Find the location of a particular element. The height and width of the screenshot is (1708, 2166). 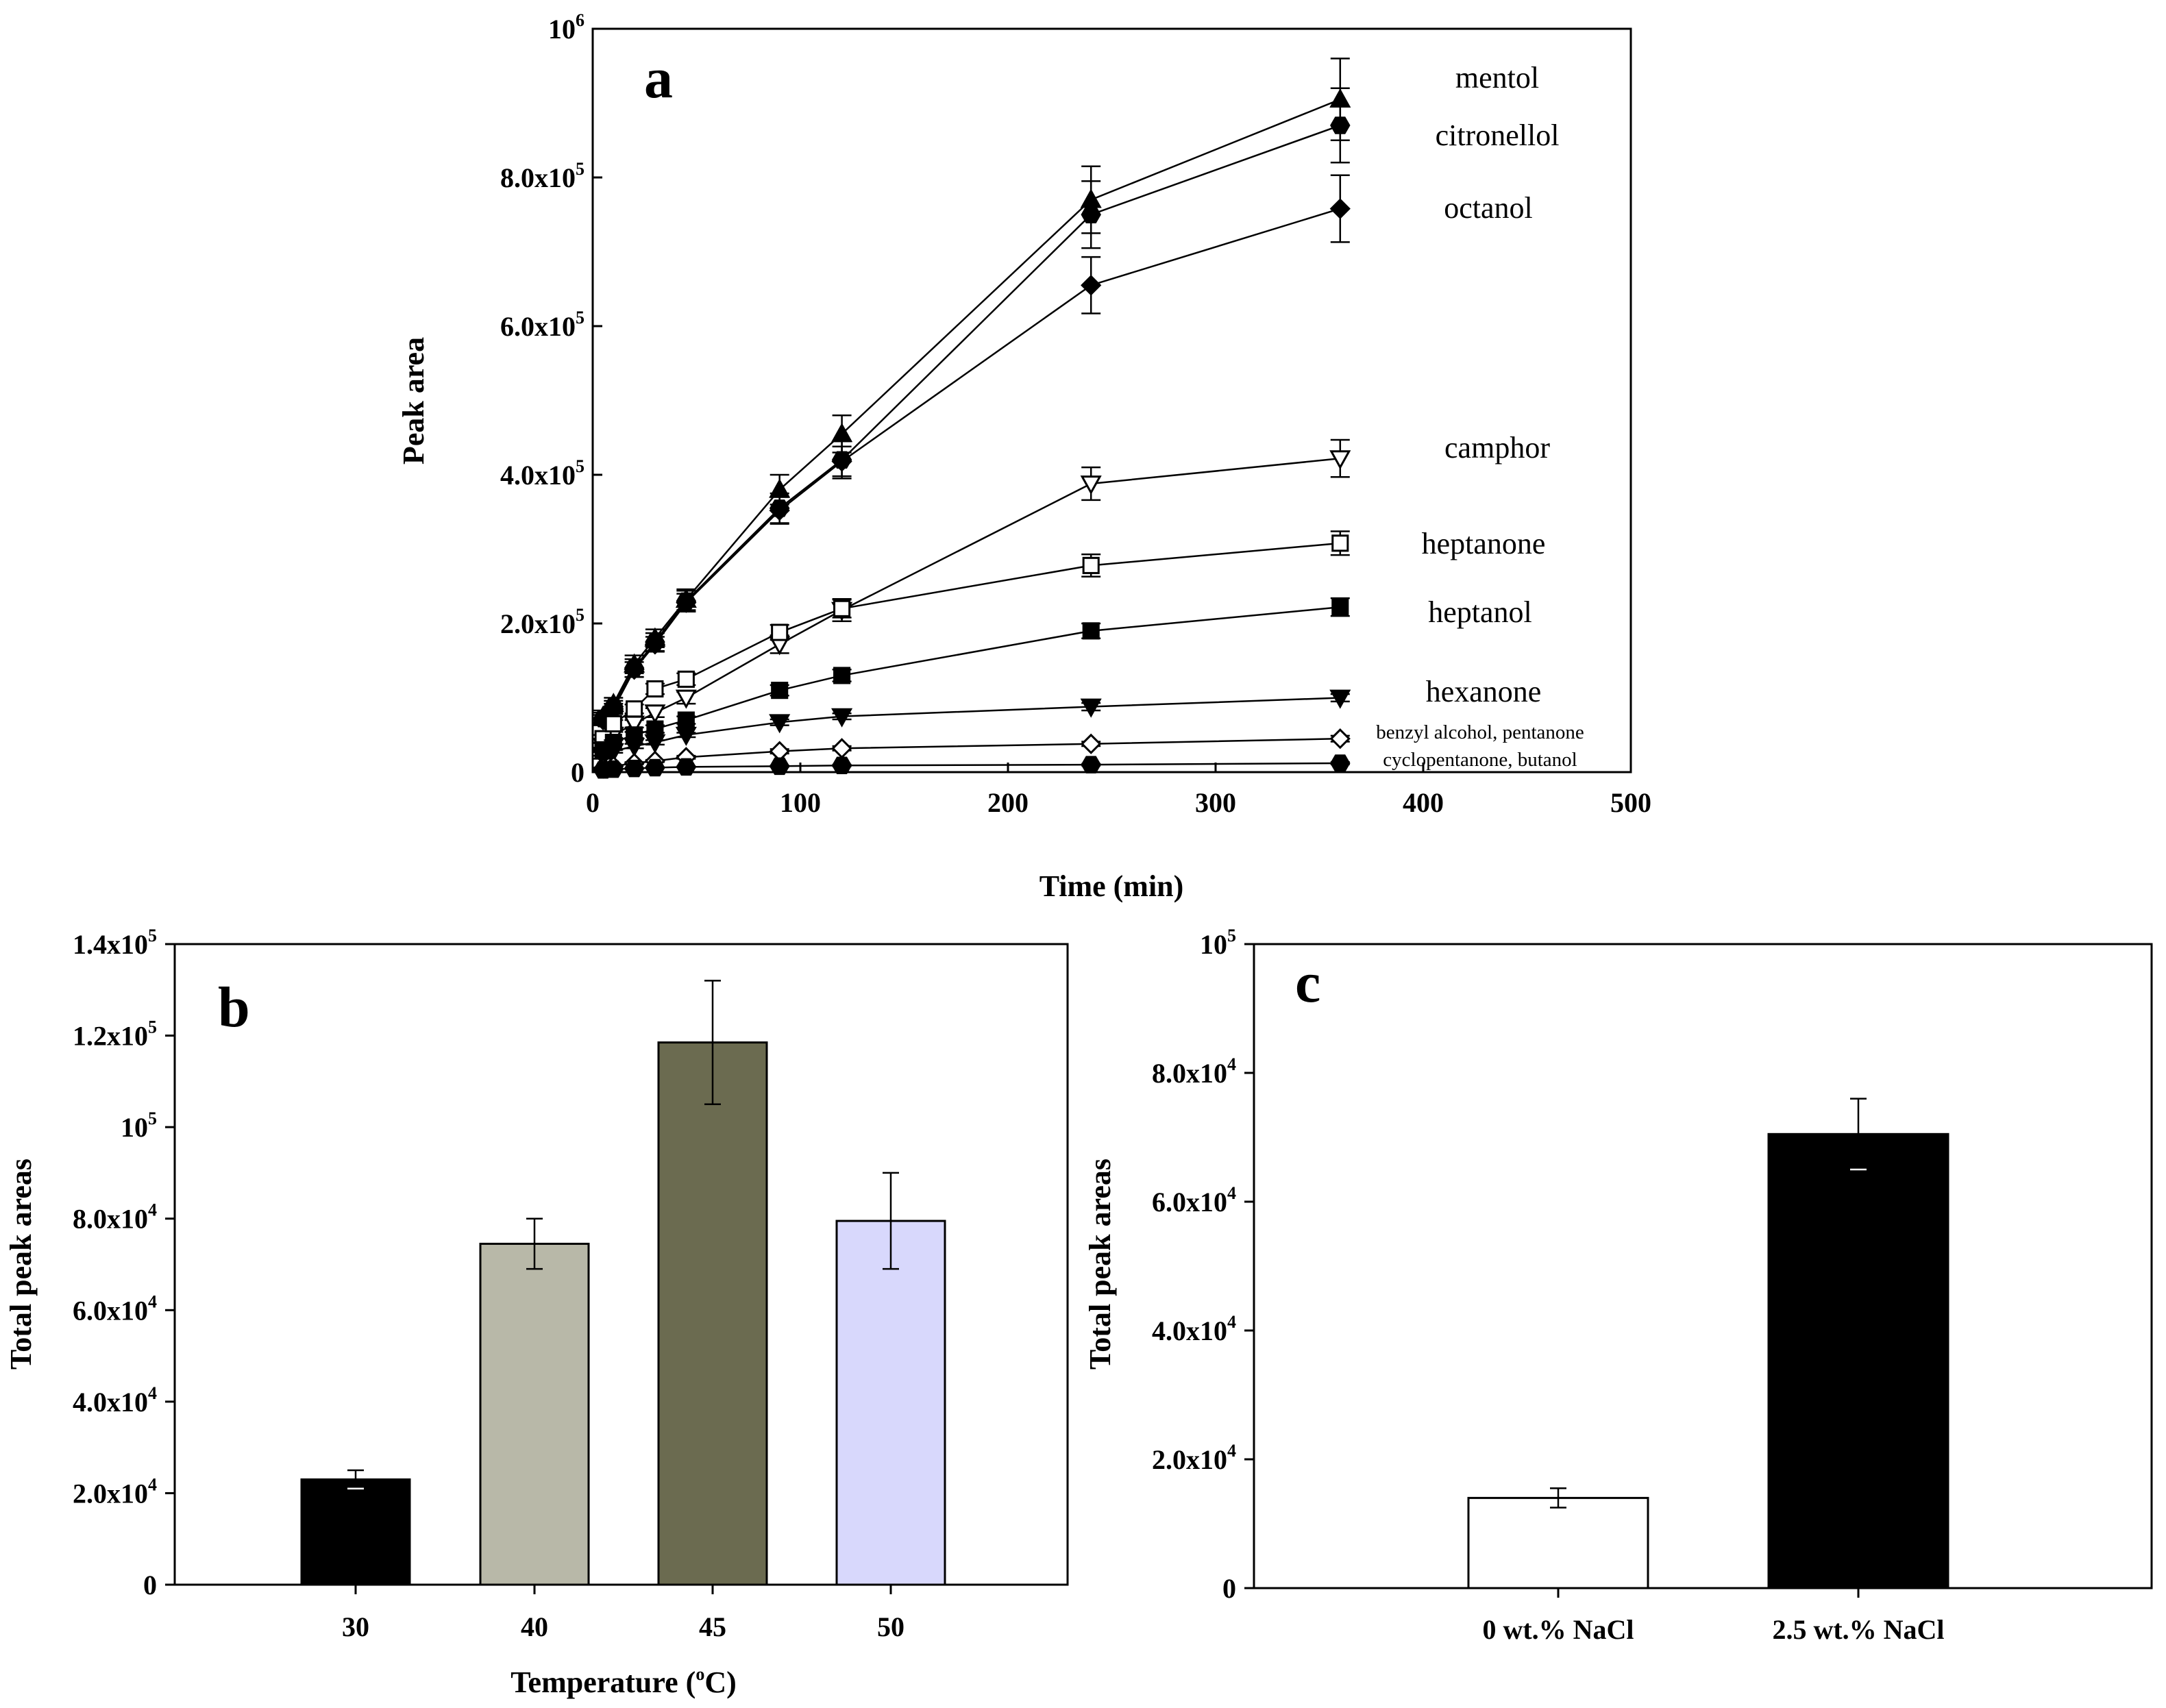

panel-label-b: b is located at coordinates (234, 1007).